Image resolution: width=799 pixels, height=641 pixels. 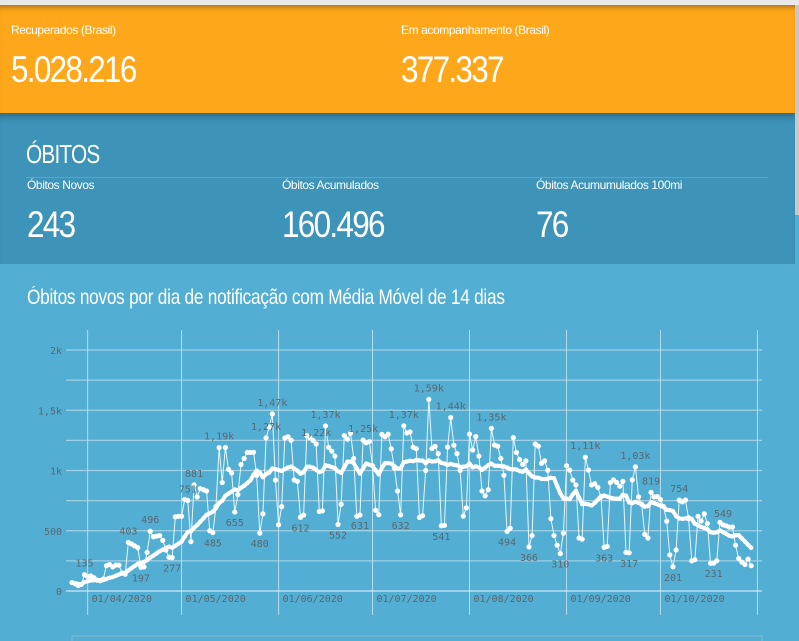 What do you see at coordinates (61, 185) in the screenshot?
I see `kpi-label: Óbitos Novos` at bounding box center [61, 185].